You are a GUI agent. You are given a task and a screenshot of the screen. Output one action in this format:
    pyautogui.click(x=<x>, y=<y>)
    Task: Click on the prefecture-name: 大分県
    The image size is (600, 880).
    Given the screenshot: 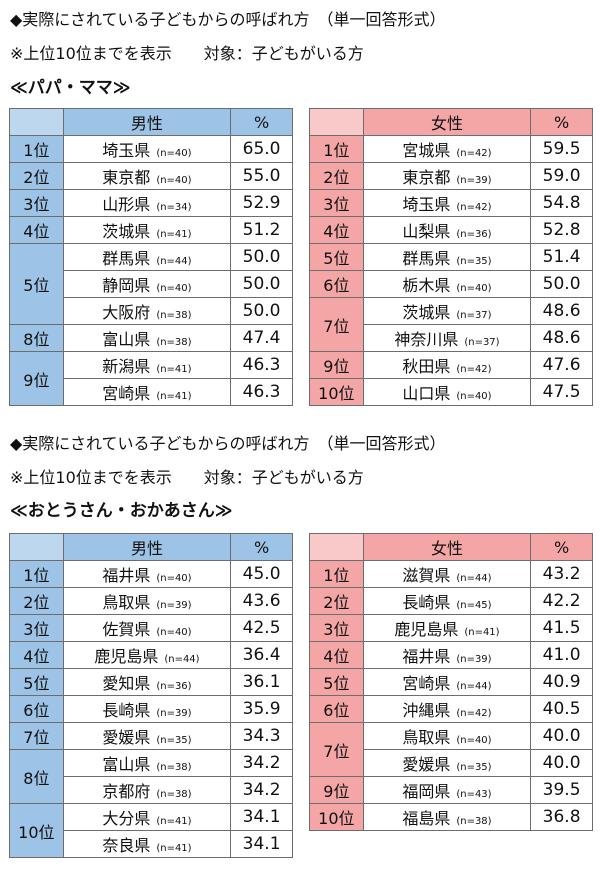 What is the action you would take?
    pyautogui.click(x=126, y=818)
    